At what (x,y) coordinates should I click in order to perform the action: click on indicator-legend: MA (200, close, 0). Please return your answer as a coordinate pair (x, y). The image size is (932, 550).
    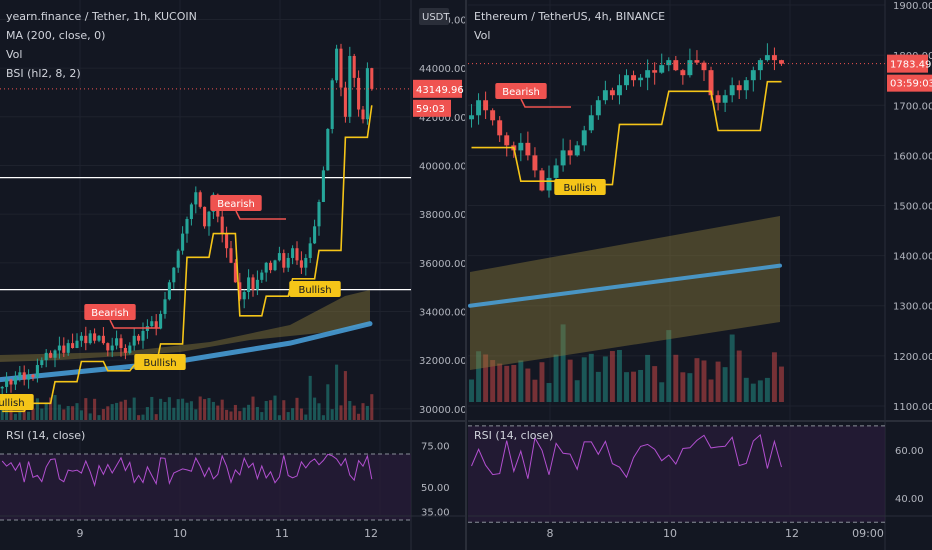
    Looking at the image, I should click on (55, 35).